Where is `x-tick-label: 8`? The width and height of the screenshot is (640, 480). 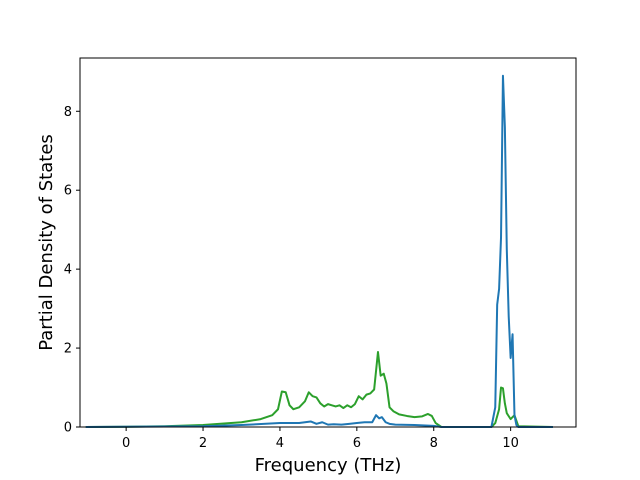 x-tick-label: 8 is located at coordinates (434, 443).